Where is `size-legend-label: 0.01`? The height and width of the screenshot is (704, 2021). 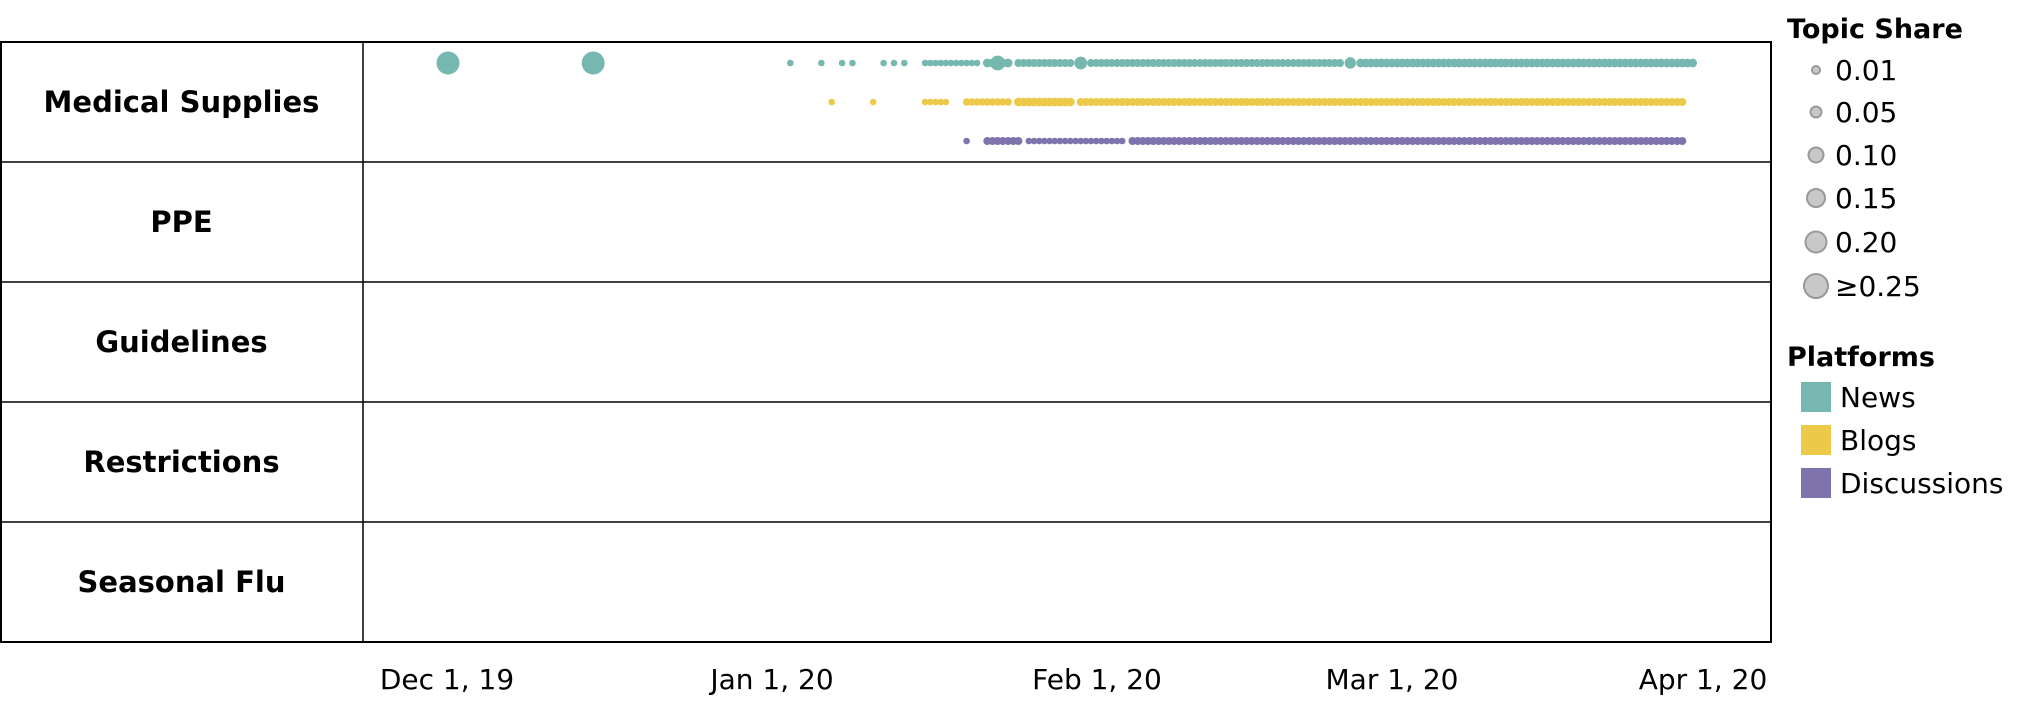 size-legend-label: 0.01 is located at coordinates (1866, 70).